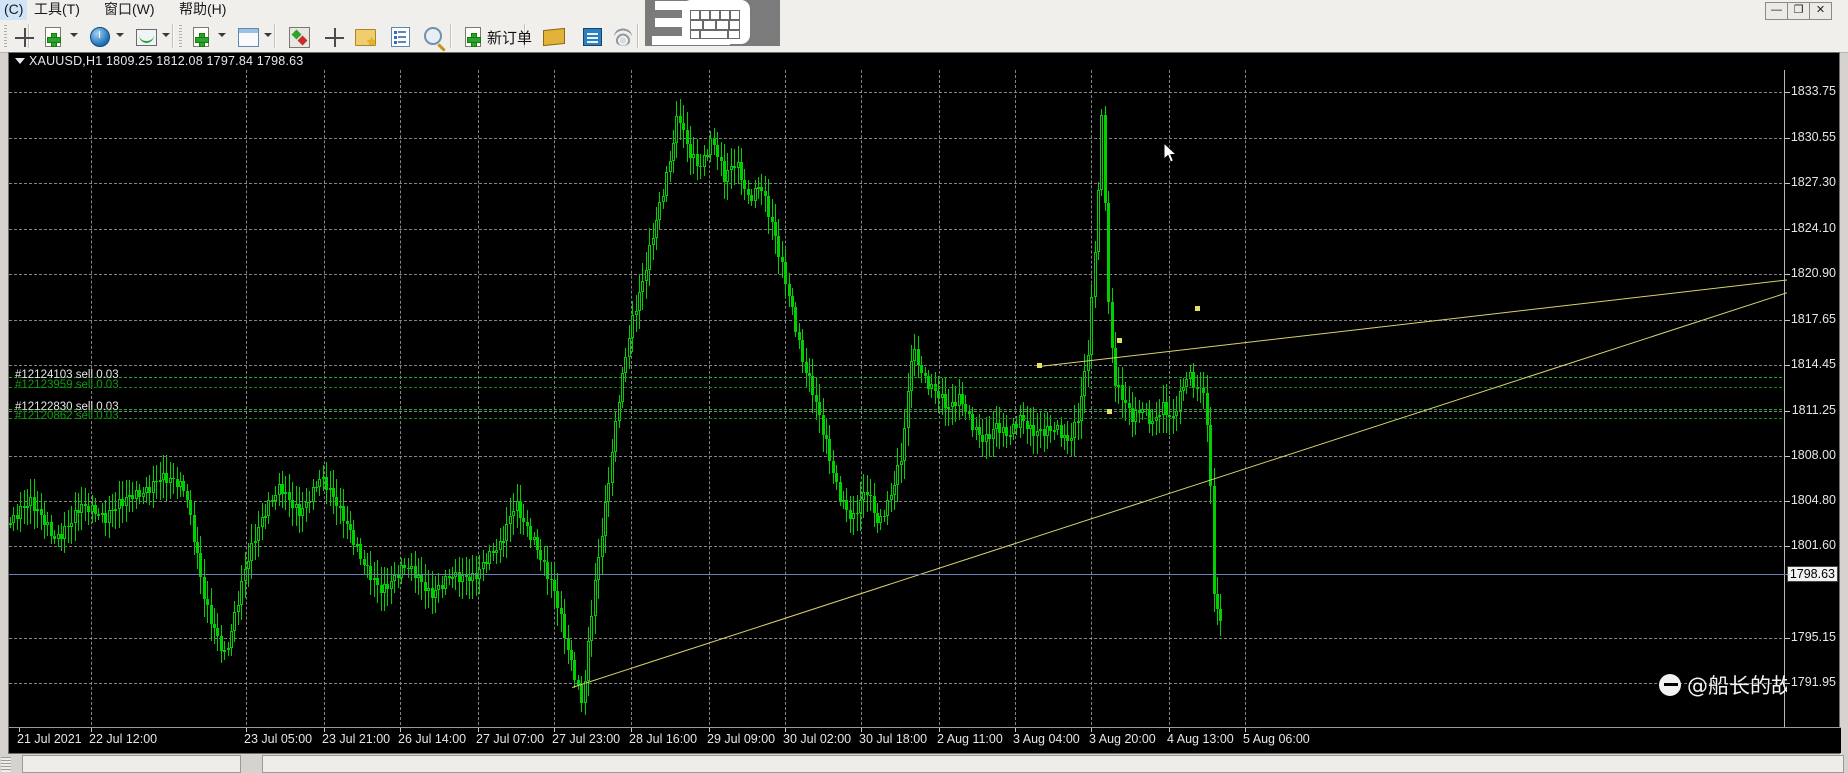  What do you see at coordinates (22, 37) in the screenshot?
I see `crosshair-axis-icon` at bounding box center [22, 37].